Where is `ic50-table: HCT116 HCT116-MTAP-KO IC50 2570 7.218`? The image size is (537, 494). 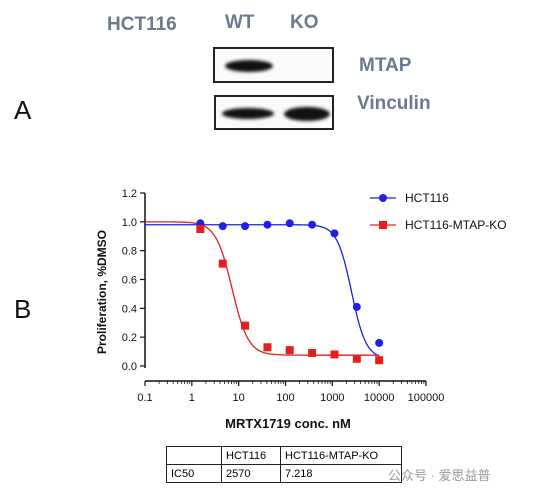
ic50-table: HCT116 HCT116-MTAP-KO IC50 2570 7.218 is located at coordinates (284, 464).